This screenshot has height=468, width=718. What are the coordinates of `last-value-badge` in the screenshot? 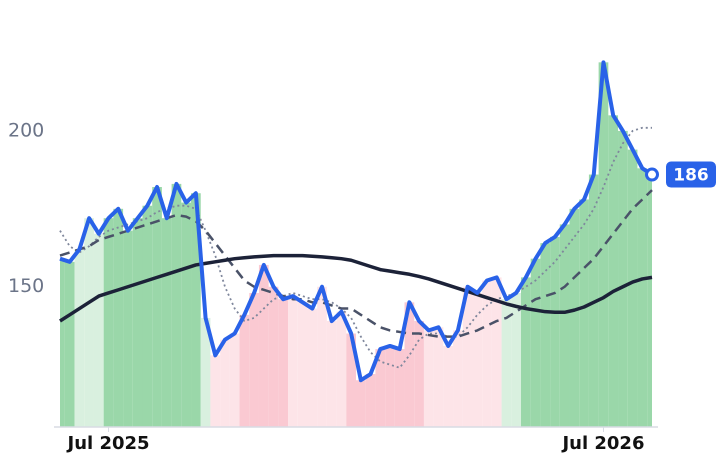 It's located at (691, 174).